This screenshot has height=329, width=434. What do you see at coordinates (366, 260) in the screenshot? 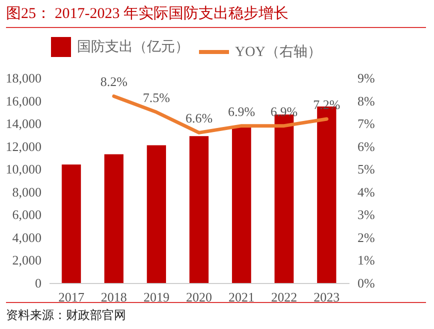
I see `y2-tick-label: 1%` at bounding box center [366, 260].